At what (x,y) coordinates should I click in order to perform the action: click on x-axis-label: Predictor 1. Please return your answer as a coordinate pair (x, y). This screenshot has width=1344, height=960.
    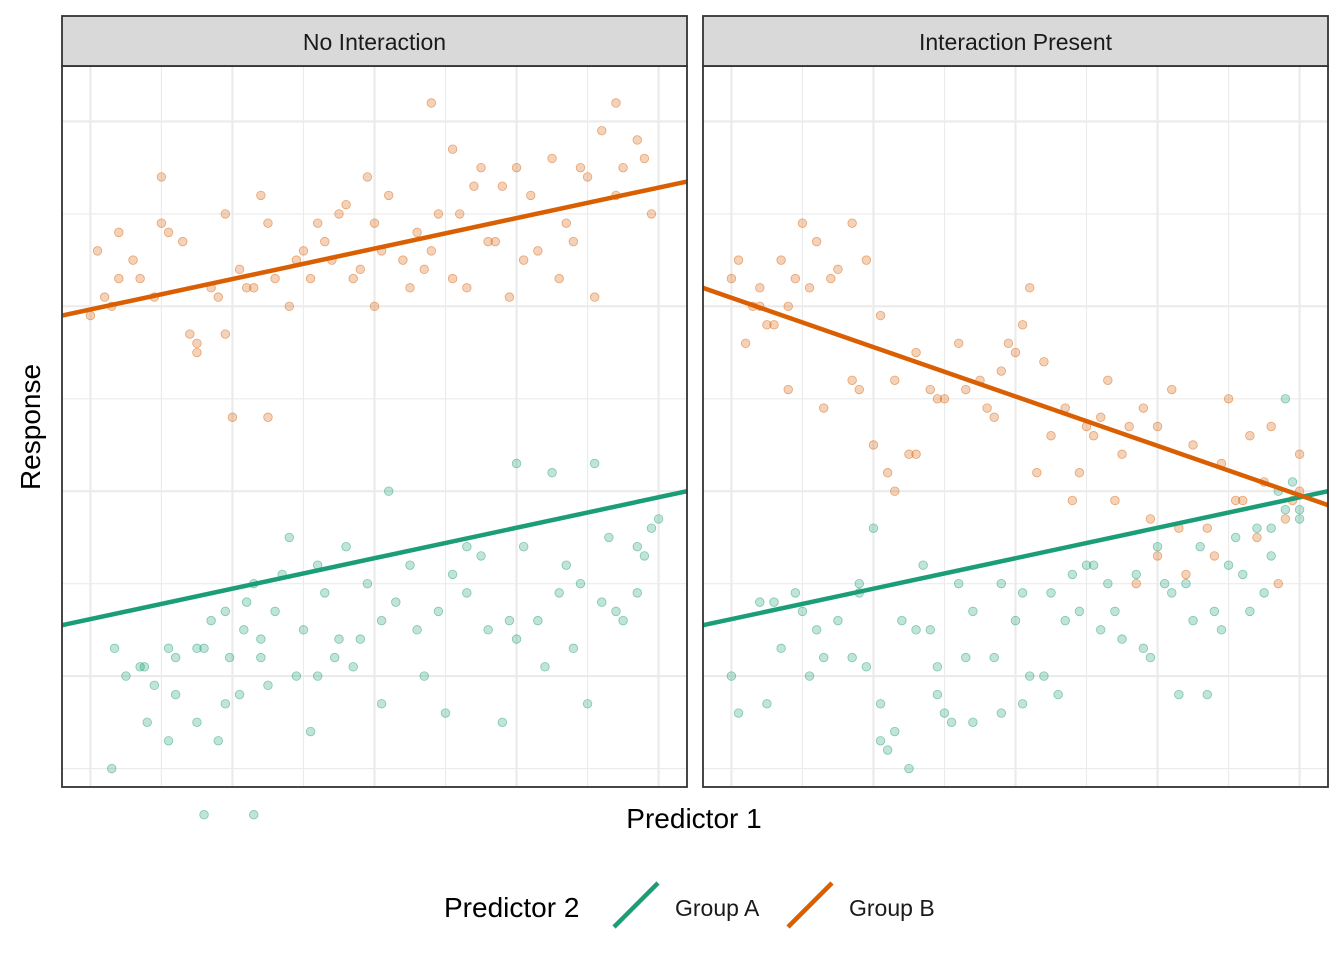
    Looking at the image, I should click on (693, 818).